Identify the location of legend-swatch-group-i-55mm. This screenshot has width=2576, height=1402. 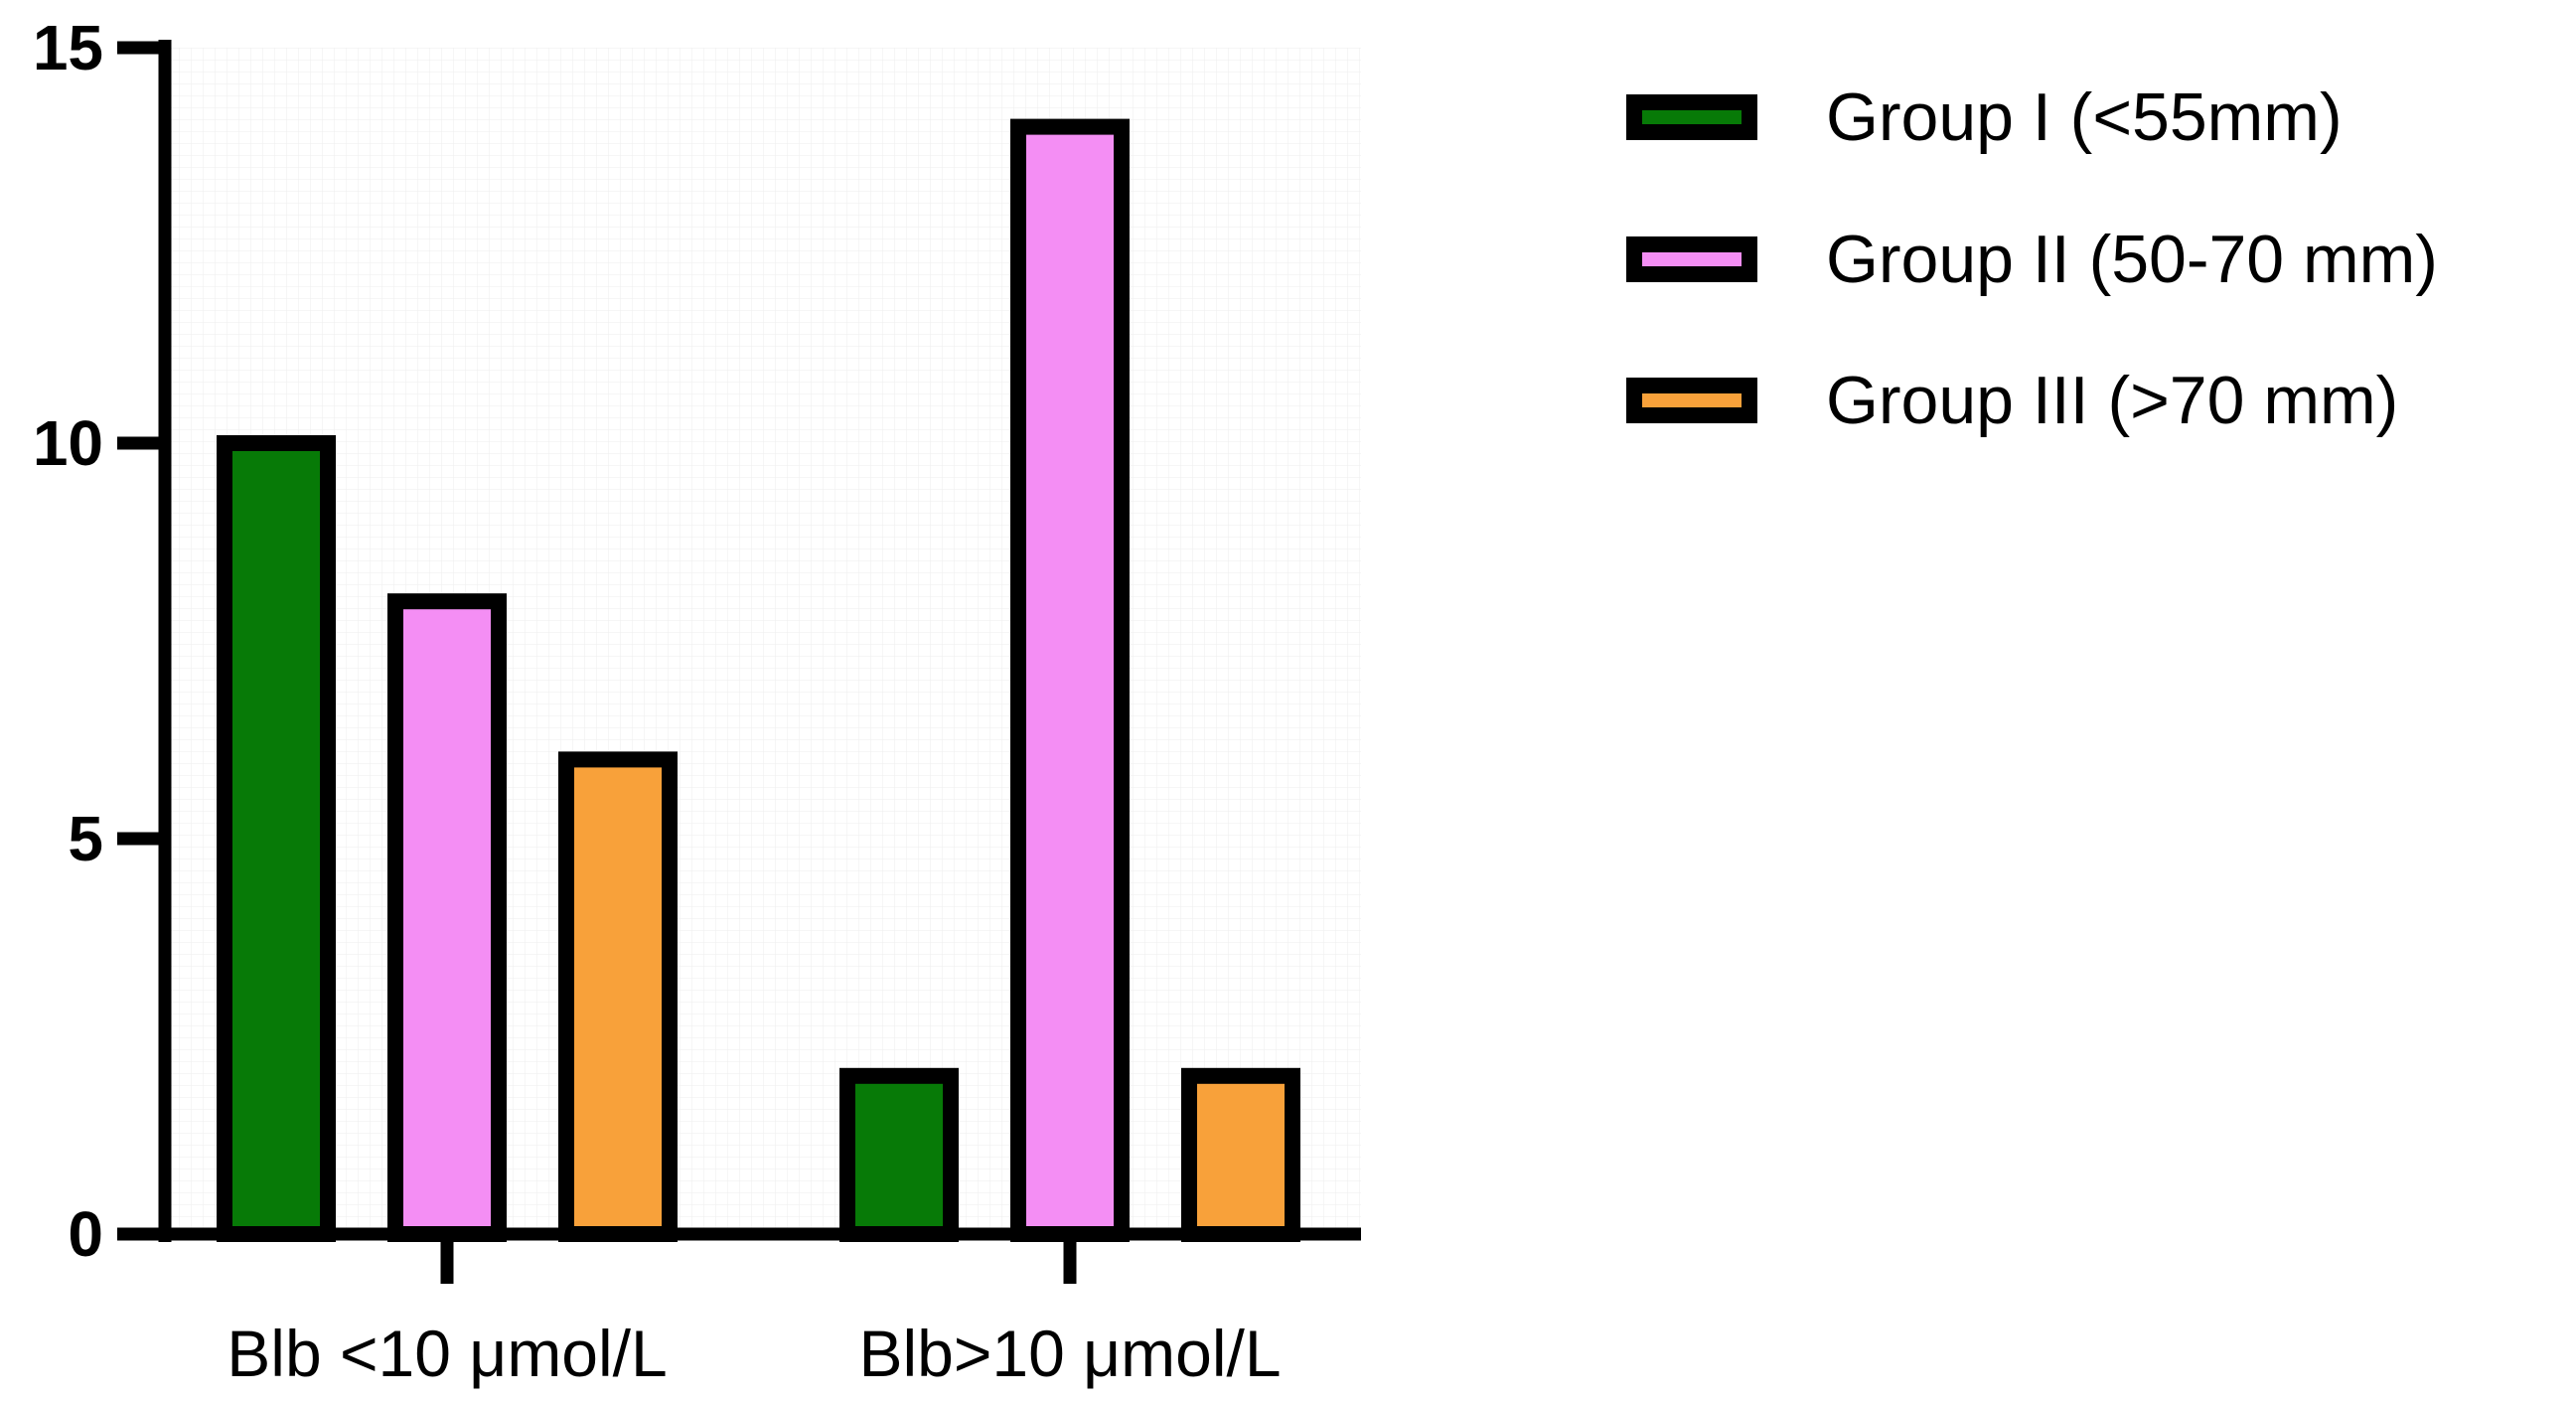
(1691, 117).